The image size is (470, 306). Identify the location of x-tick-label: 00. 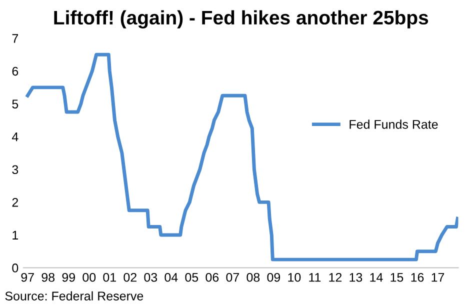
(89, 277).